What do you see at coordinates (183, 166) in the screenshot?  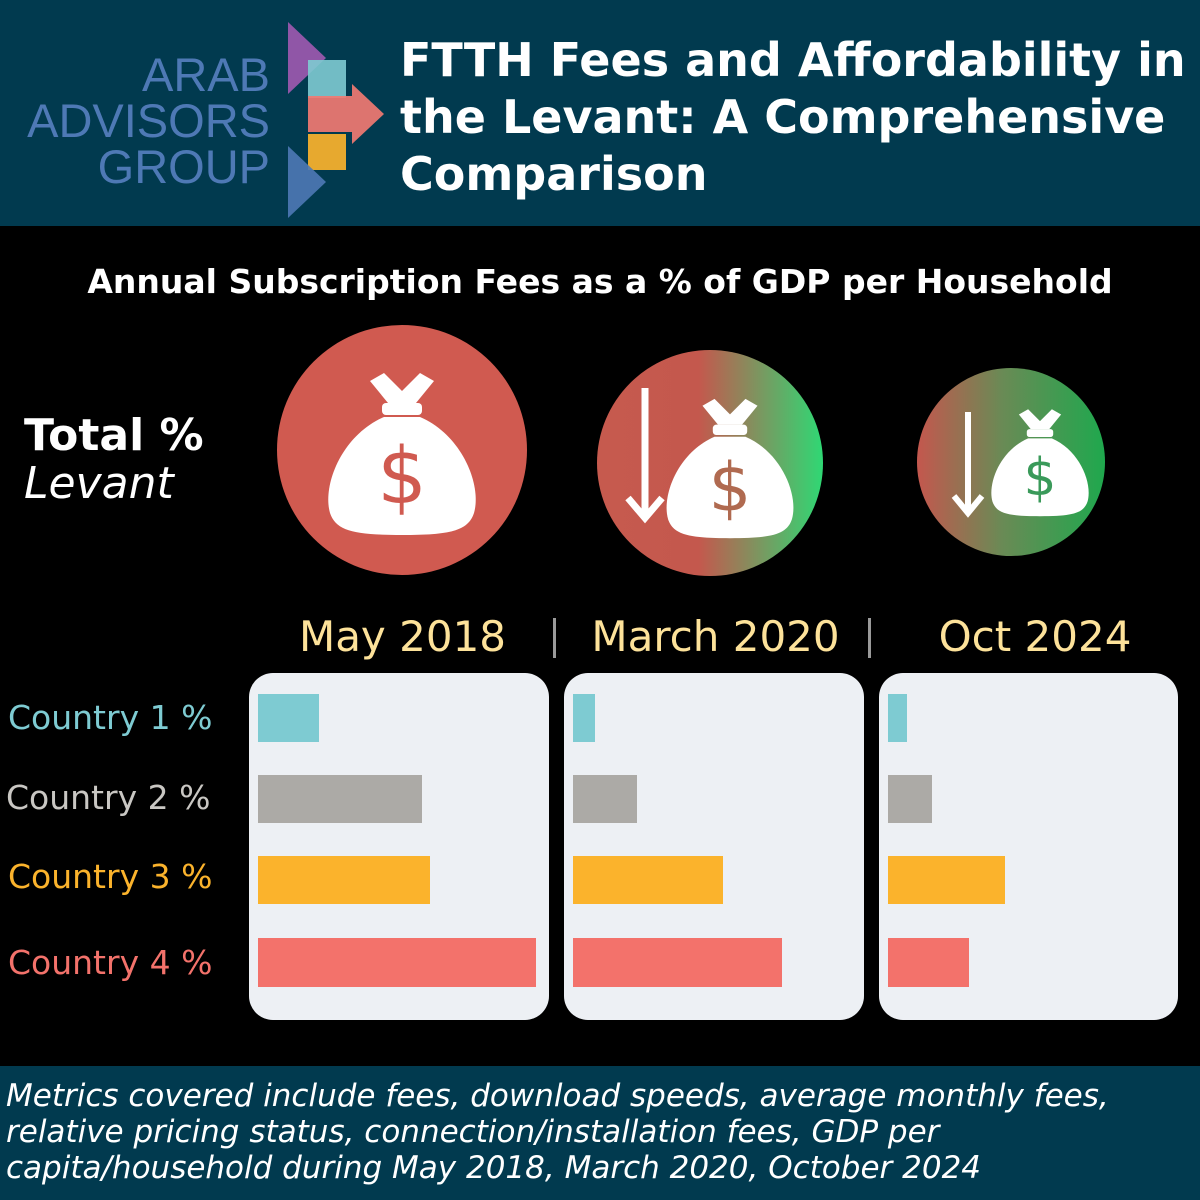 I see `logo-line: GROUP` at bounding box center [183, 166].